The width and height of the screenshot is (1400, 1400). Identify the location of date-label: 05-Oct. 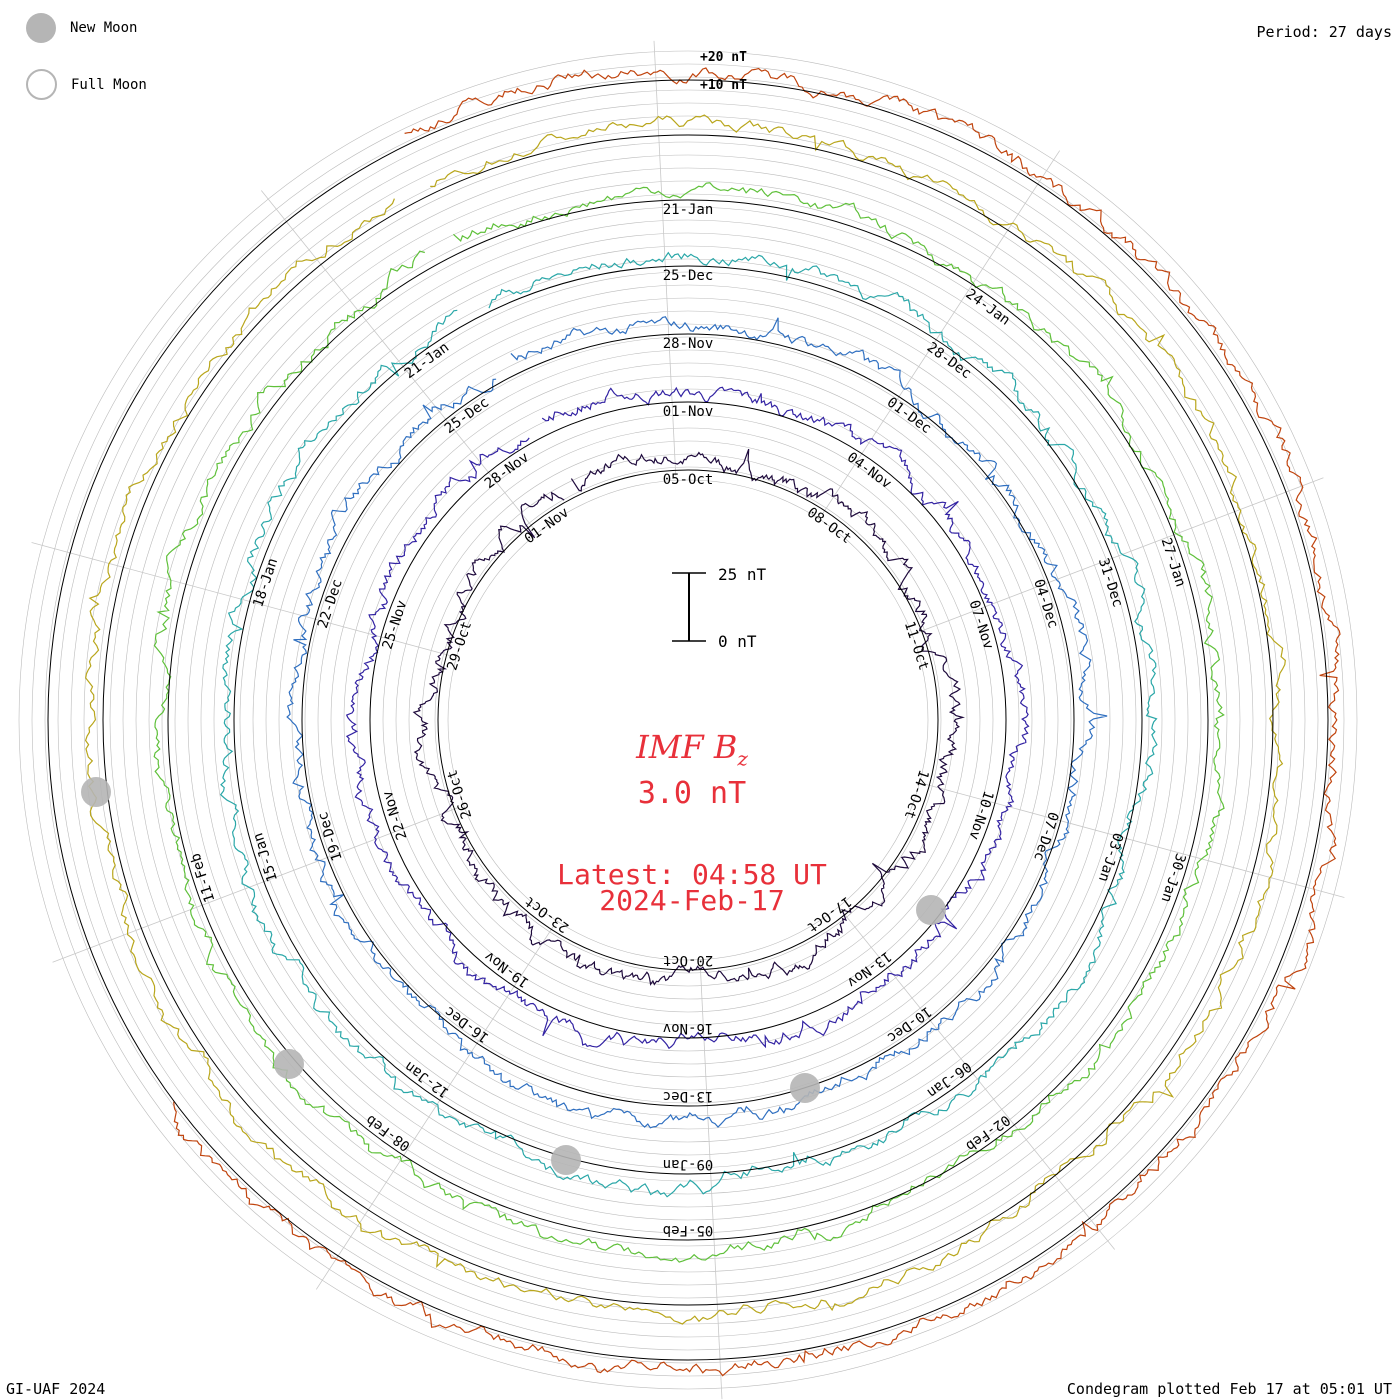
(688, 480).